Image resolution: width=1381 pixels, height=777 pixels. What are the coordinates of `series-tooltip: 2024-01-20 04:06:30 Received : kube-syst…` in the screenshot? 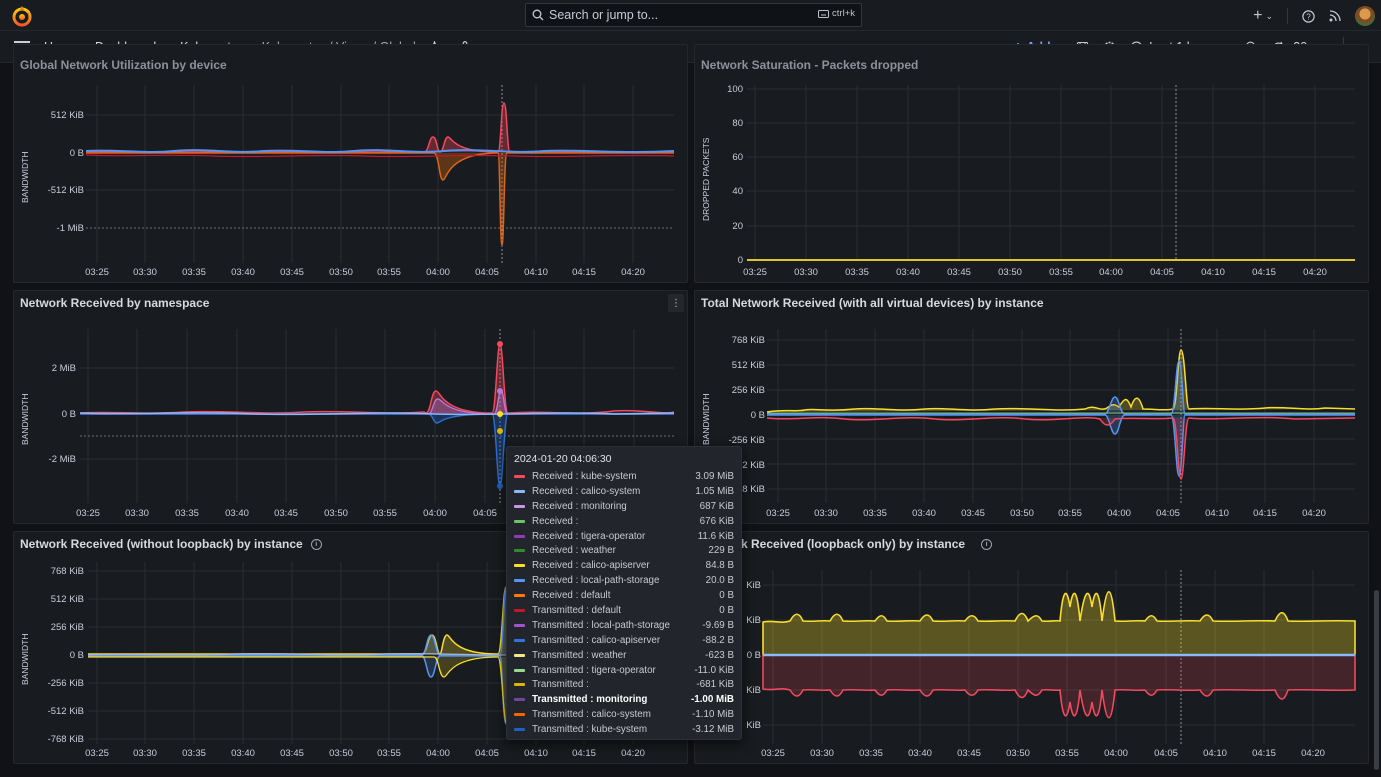 It's located at (624, 593).